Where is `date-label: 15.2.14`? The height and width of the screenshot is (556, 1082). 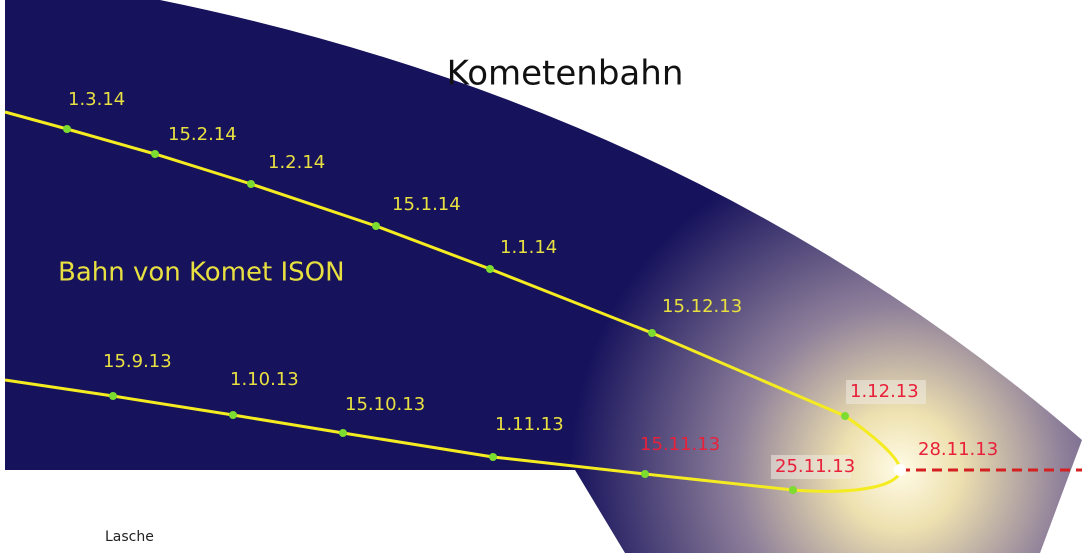 date-label: 15.2.14 is located at coordinates (202, 134).